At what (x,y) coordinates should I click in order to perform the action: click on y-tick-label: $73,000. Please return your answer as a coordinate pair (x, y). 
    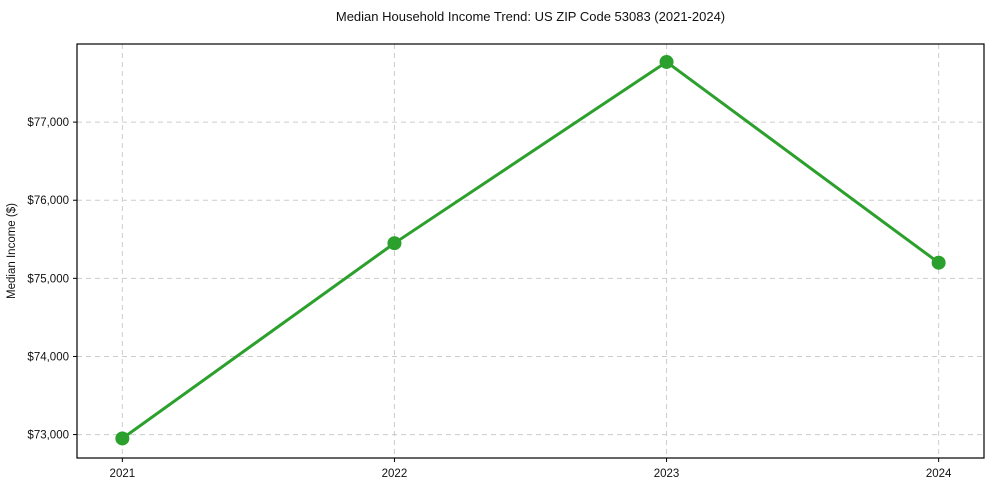
    Looking at the image, I should click on (48, 436).